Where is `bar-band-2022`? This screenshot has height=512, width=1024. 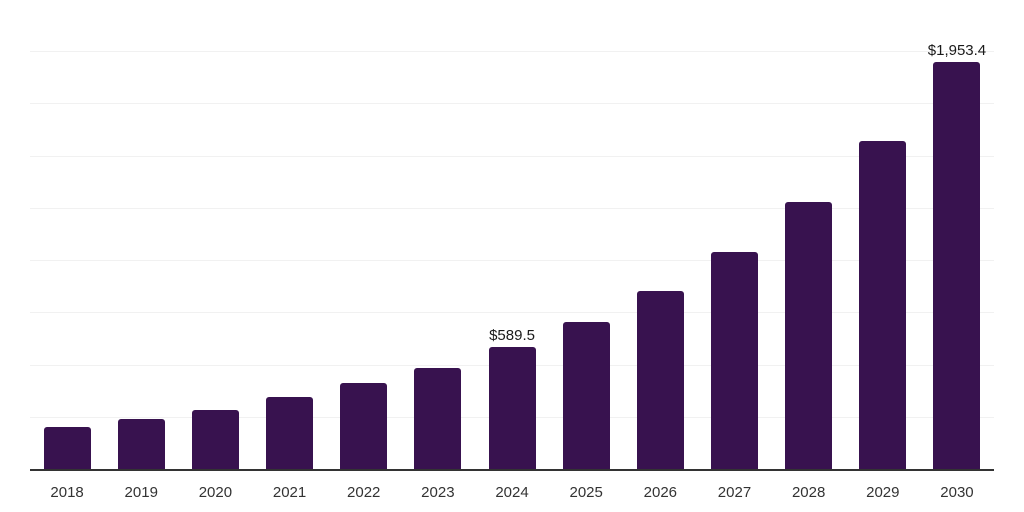
bar-band-2022 is located at coordinates (364, 235).